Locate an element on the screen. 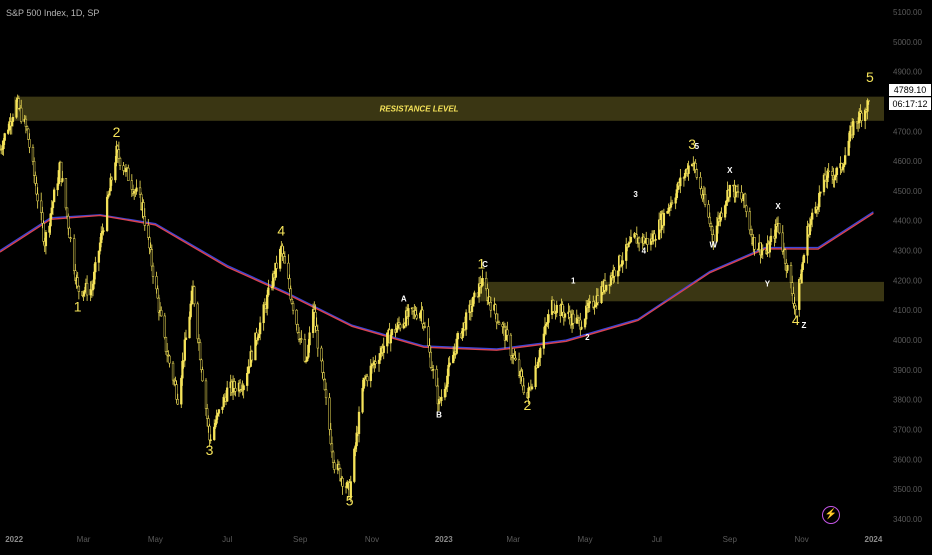 The image size is (932, 555). x-tick-label: Nov is located at coordinates (372, 539).